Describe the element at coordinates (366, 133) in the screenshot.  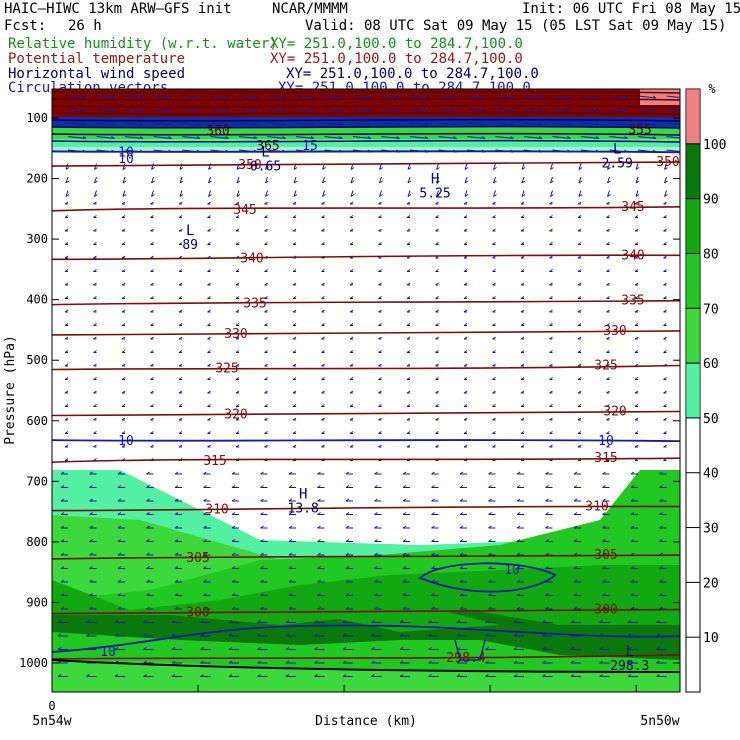
I see `top-band-green` at that location.